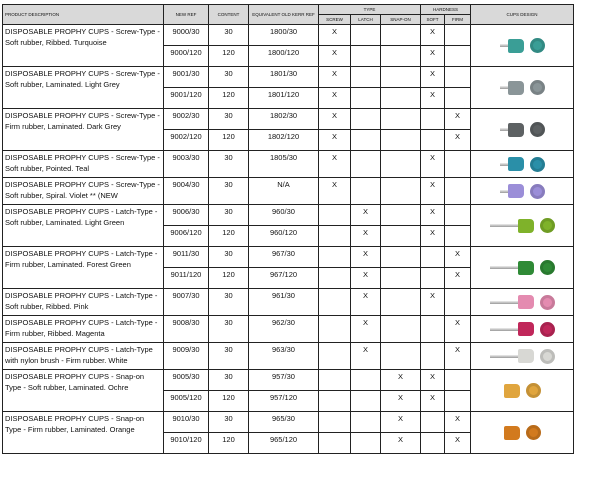 The width and height of the screenshot is (600, 485). What do you see at coordinates (283, 401) in the screenshot?
I see `old-ref: 957/120` at bounding box center [283, 401].